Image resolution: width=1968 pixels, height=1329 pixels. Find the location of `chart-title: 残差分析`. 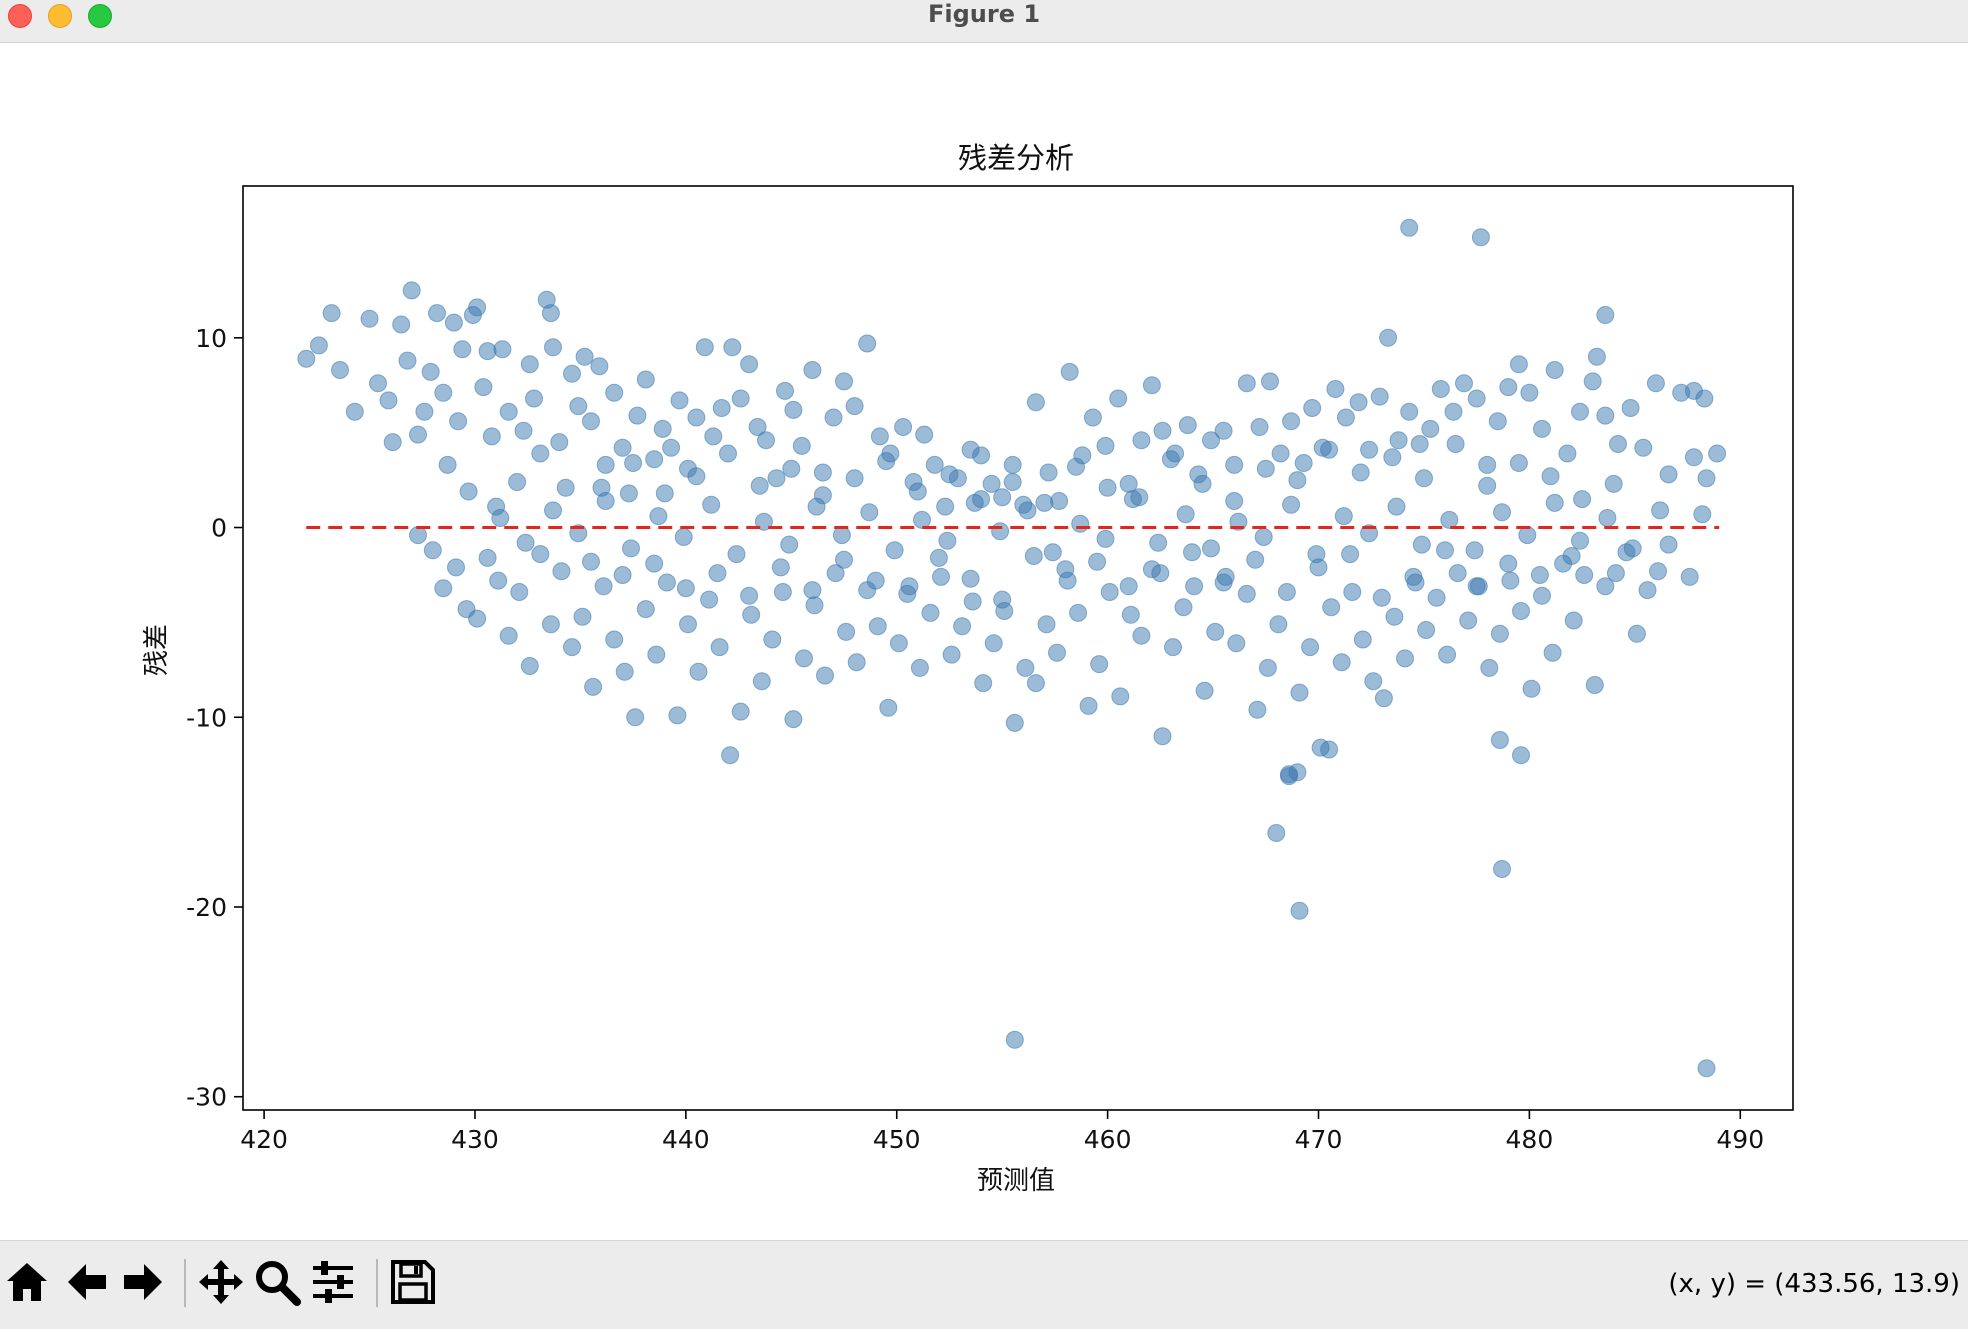

chart-title: 残差分析 is located at coordinates (1016, 158).